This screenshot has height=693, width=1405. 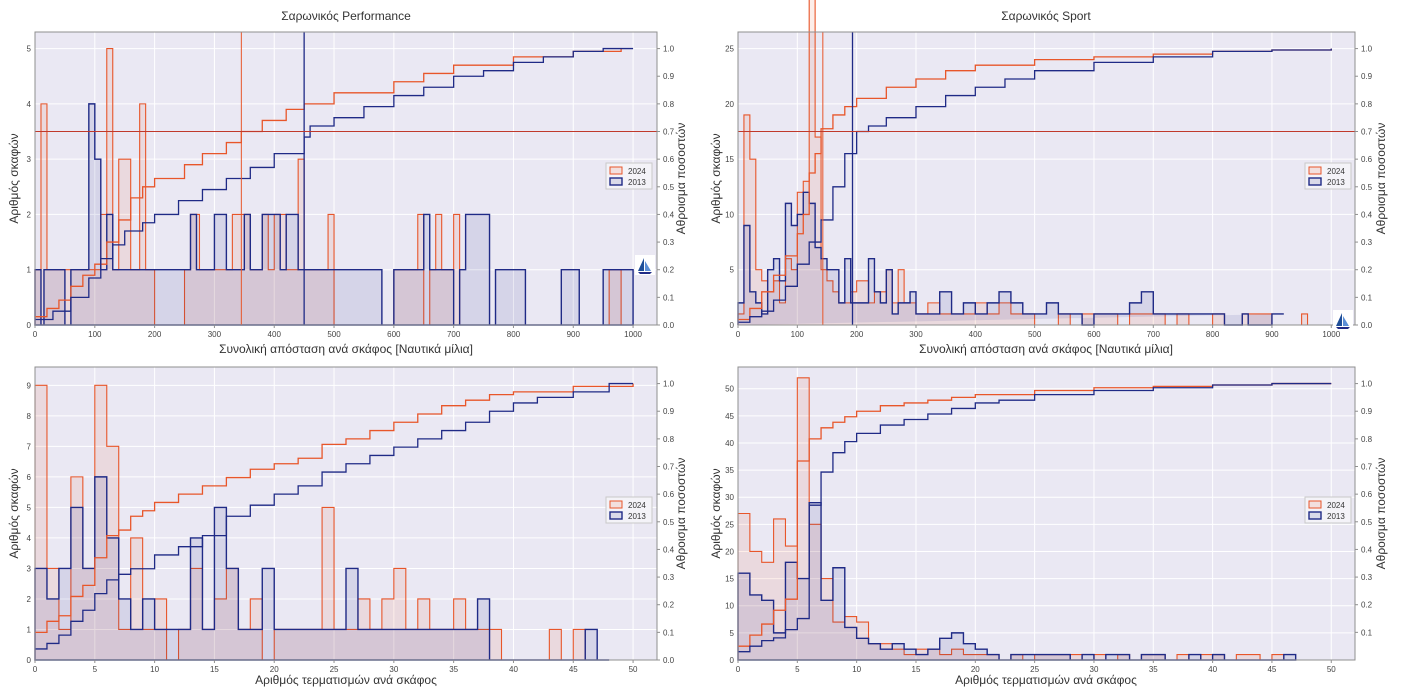 What do you see at coordinates (29, 568) in the screenshot?
I see `y-tick-label: 3` at bounding box center [29, 568].